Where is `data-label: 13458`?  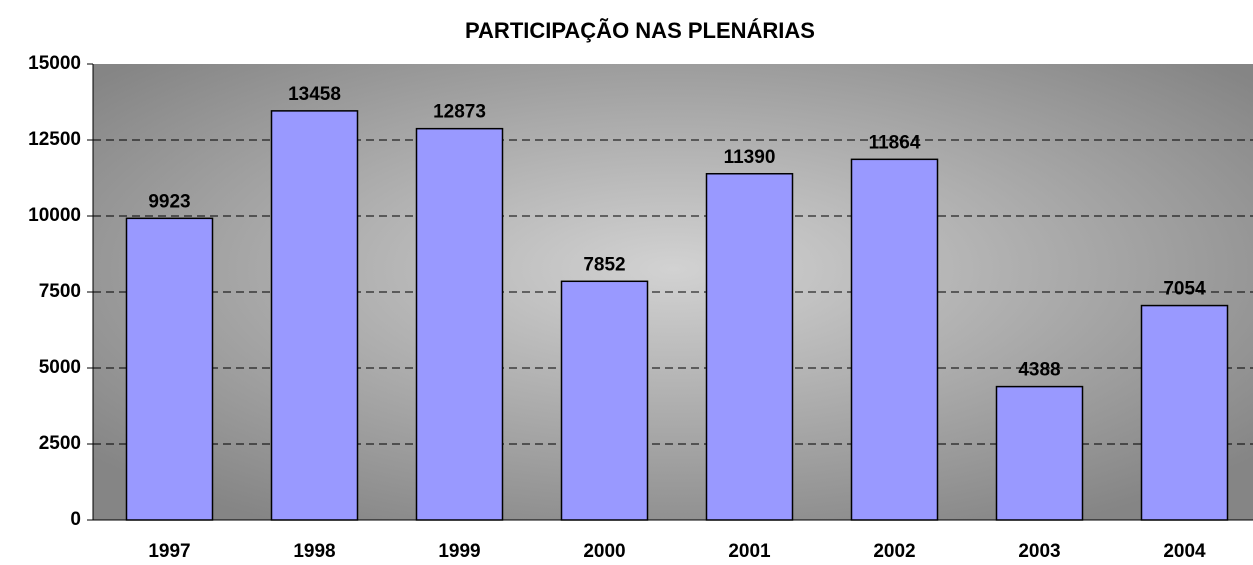
data-label: 13458 is located at coordinates (314, 94).